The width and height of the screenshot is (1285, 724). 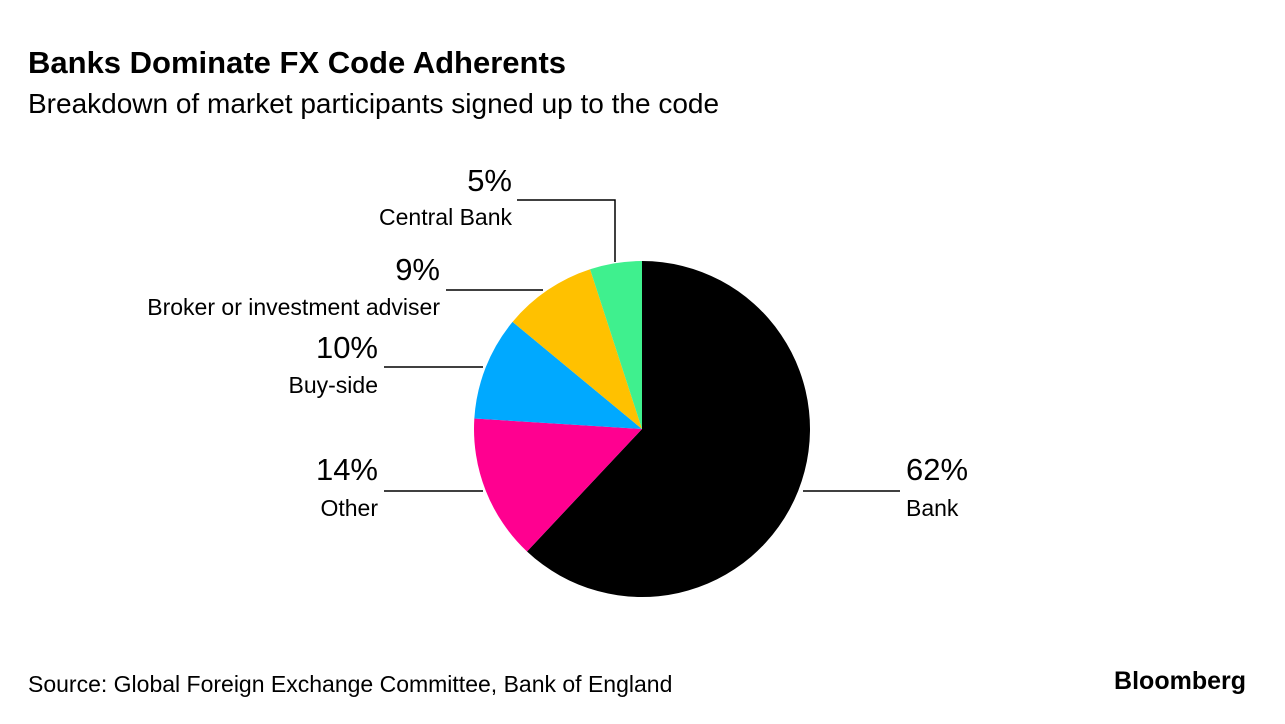 I want to click on category-label: Broker or investment adviser, so click(x=293, y=307).